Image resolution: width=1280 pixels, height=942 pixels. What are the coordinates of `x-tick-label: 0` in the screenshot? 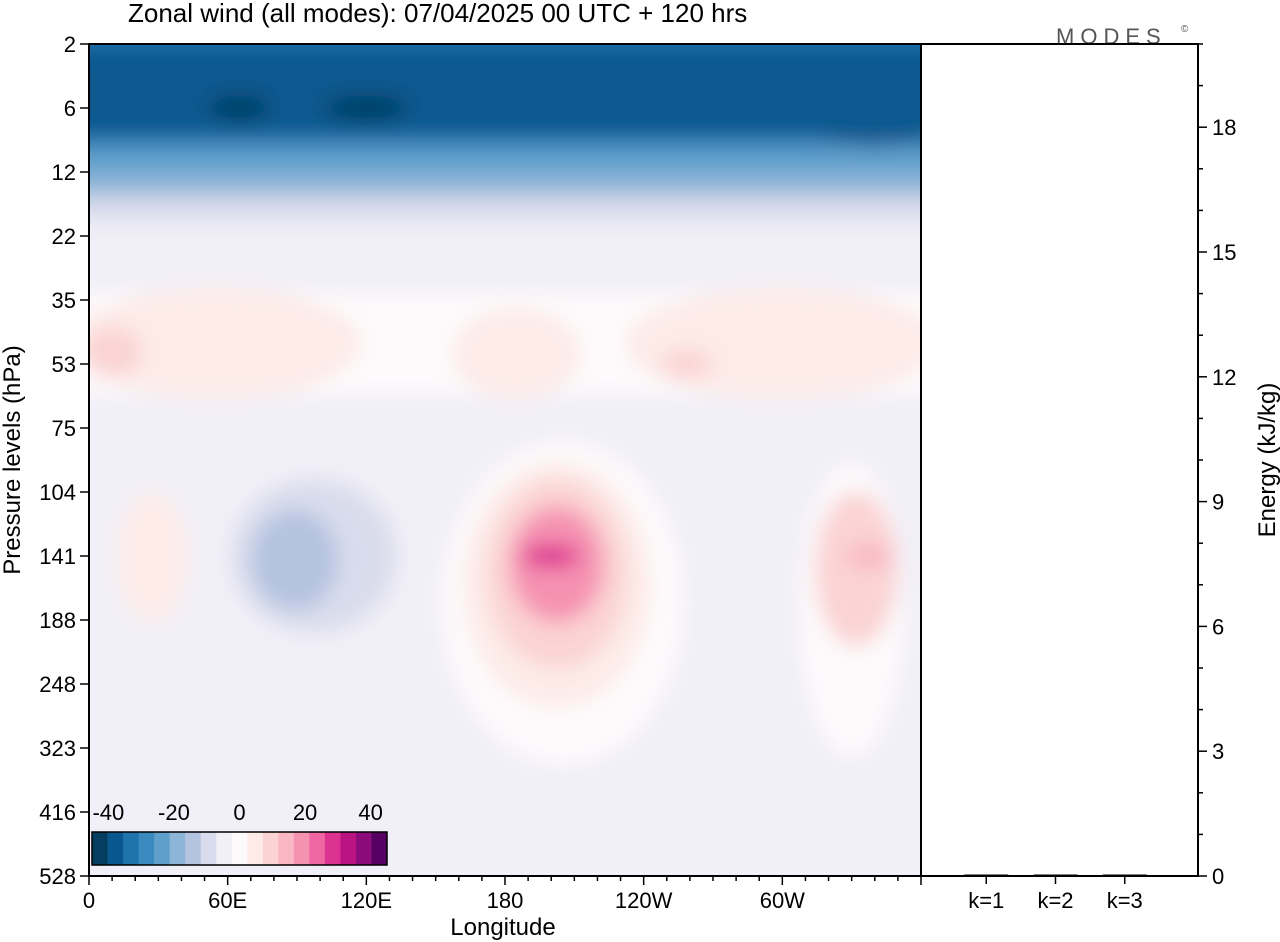 It's located at (89, 900).